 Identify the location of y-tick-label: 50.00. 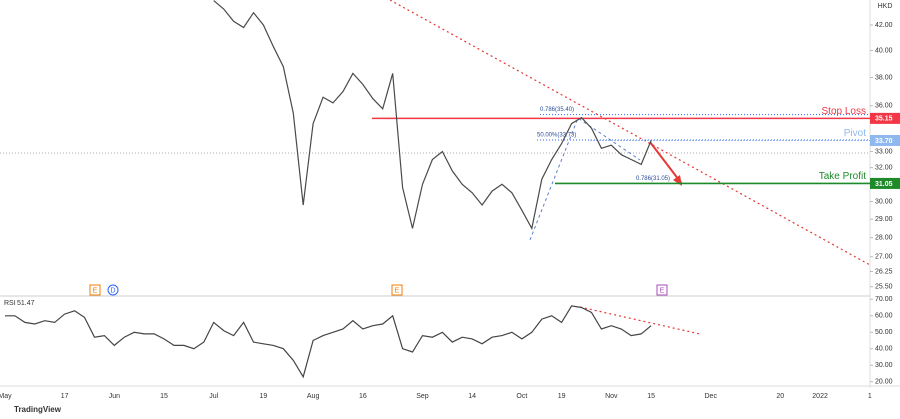
(884, 332).